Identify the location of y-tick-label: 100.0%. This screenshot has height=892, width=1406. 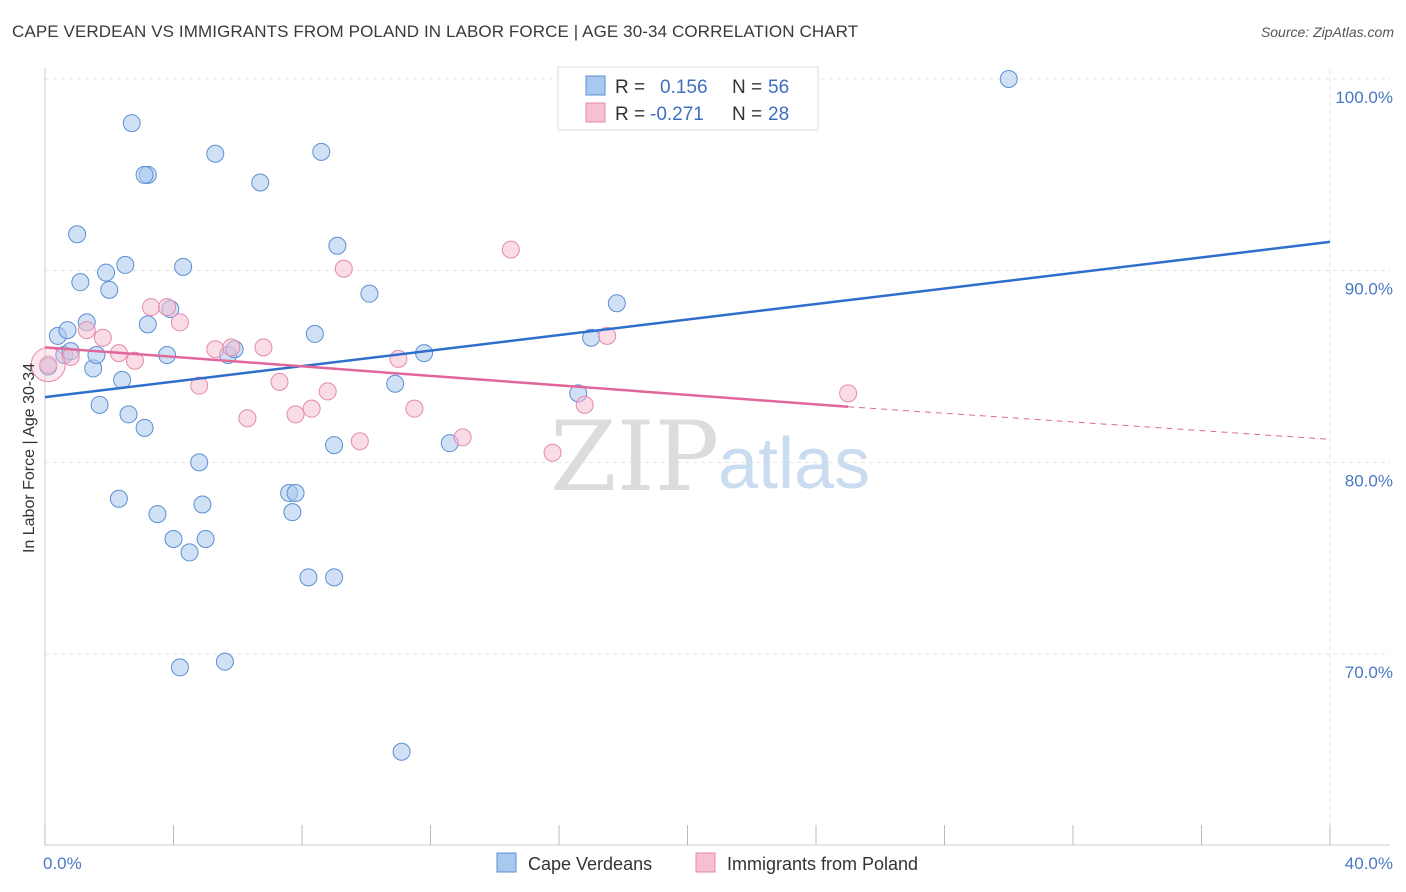
(1364, 97).